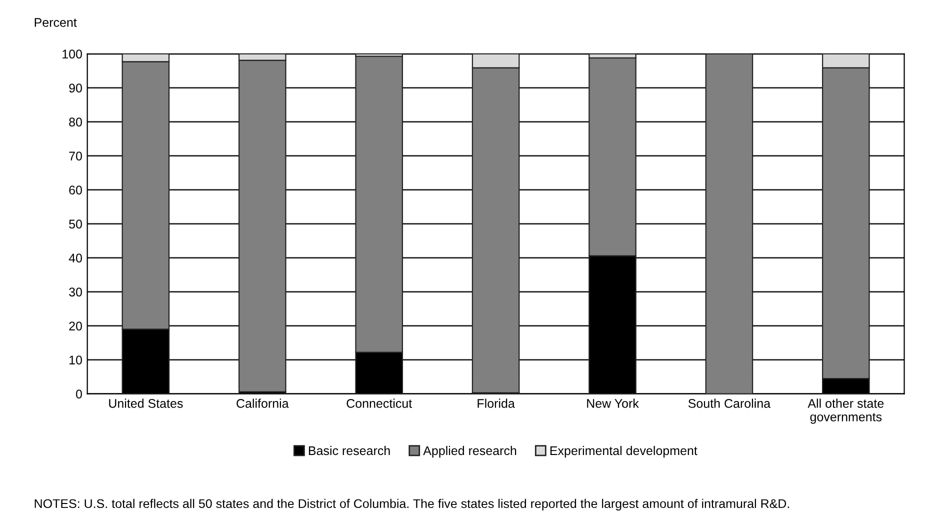 Image resolution: width=939 pixels, height=523 pixels. I want to click on y-tick-label: 50, so click(75, 224).